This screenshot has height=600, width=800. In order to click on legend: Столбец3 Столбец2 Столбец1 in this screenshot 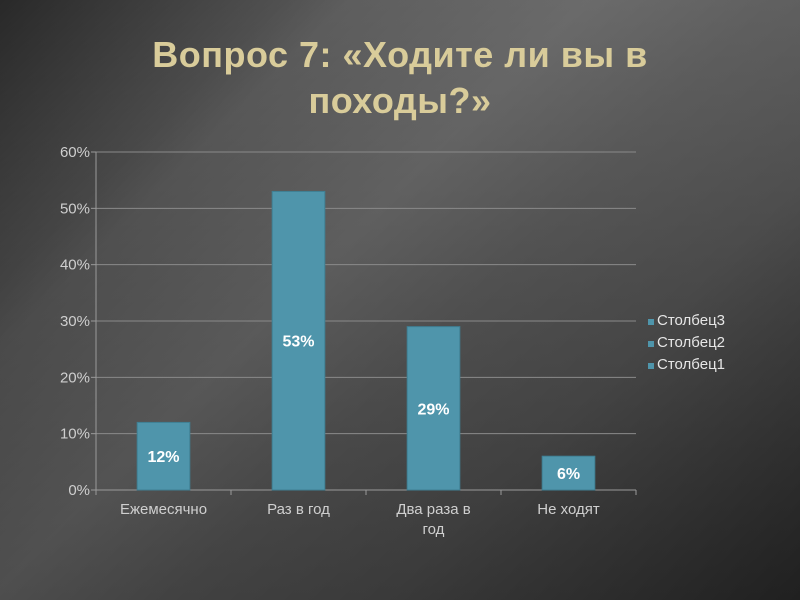, I will do `click(686, 342)`.